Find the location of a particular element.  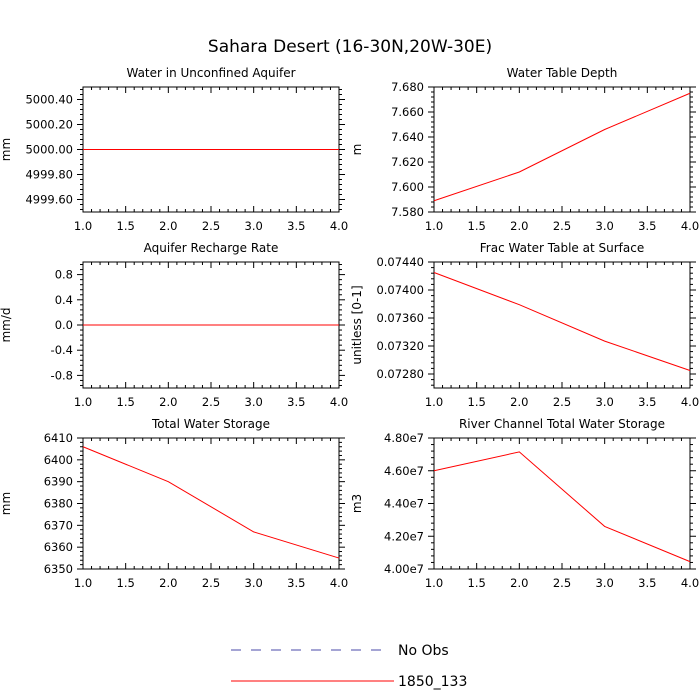

y-tick-label: 4999.80 is located at coordinates (49, 175).